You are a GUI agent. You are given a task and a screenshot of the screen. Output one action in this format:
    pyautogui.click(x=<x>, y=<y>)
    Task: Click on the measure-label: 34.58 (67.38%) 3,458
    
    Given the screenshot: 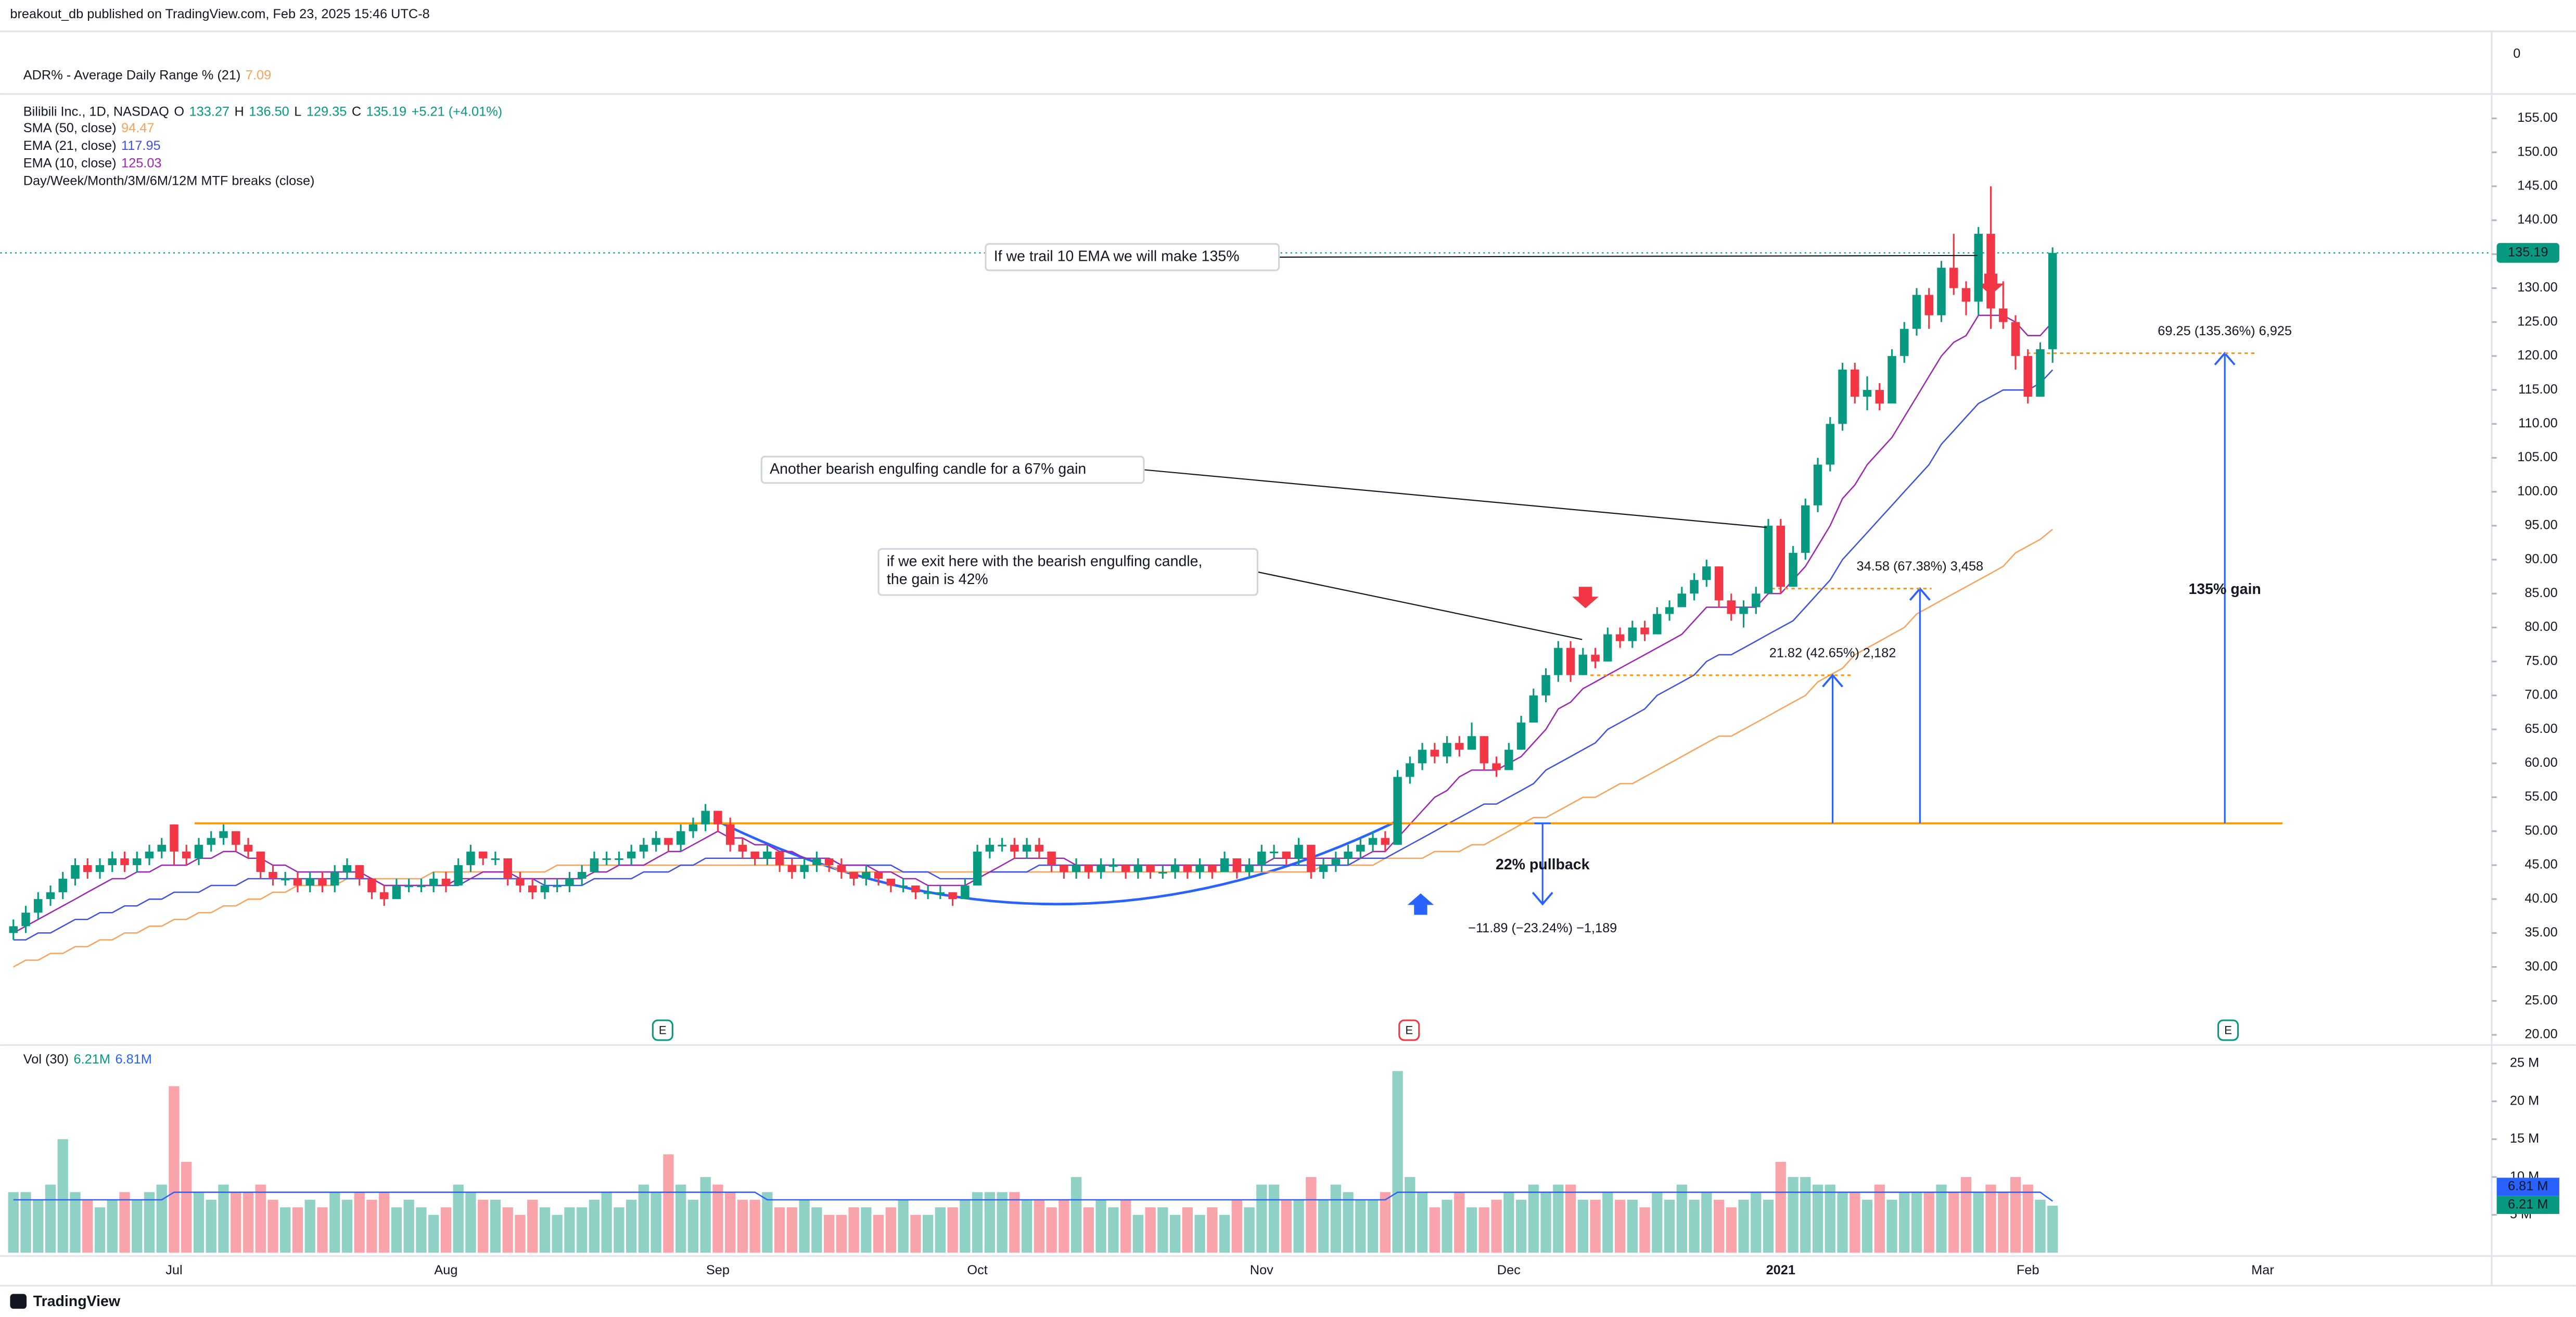 What is the action you would take?
    pyautogui.click(x=1920, y=566)
    